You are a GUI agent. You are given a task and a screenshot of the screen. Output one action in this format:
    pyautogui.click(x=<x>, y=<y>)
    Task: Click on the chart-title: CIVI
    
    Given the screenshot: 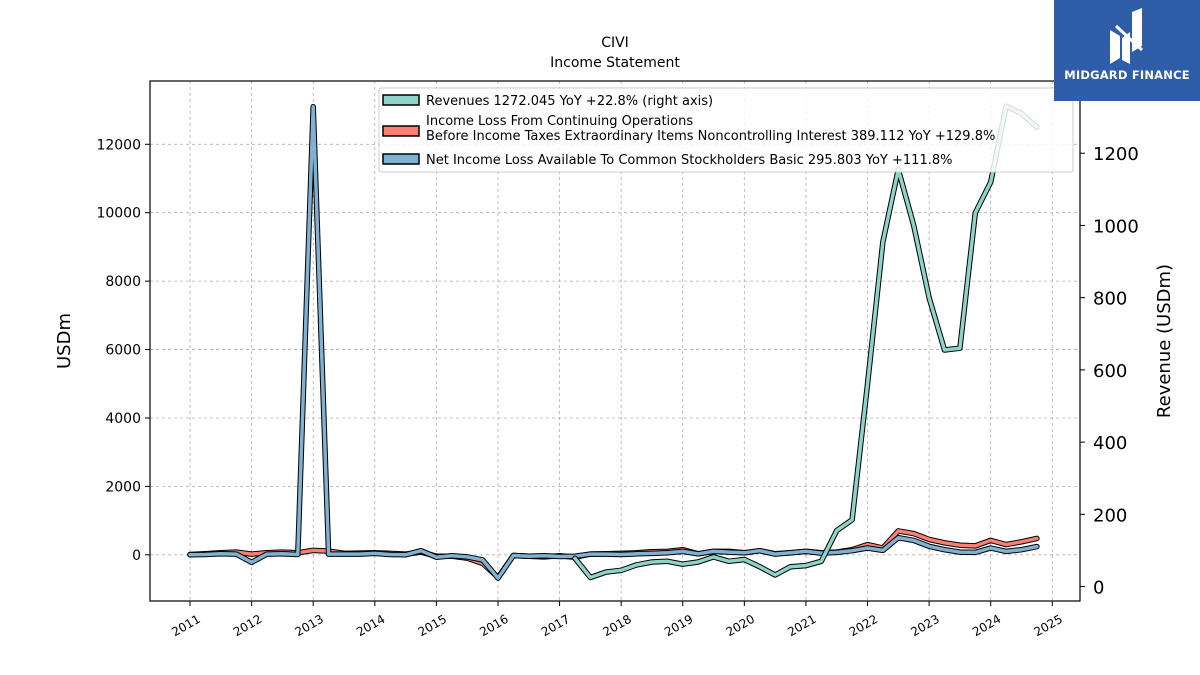 What is the action you would take?
    pyautogui.click(x=615, y=43)
    